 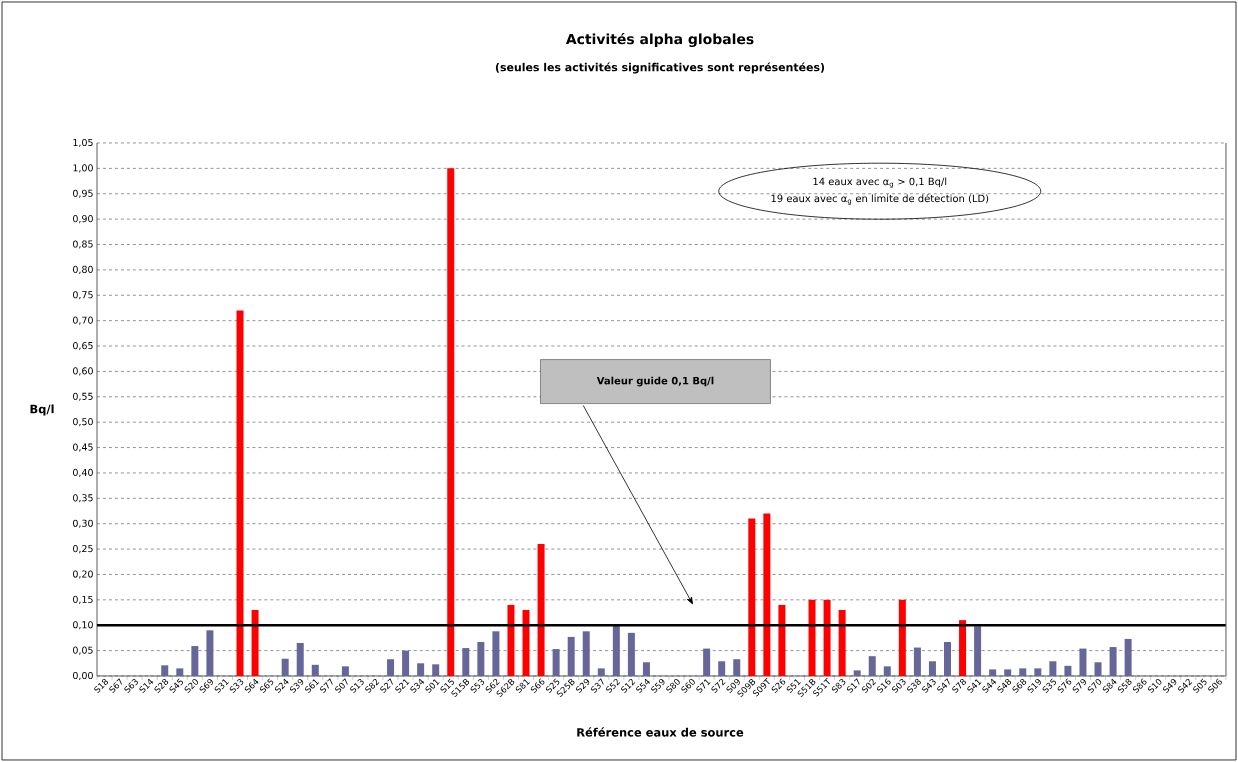 I want to click on x-tick-label: S19, so click(x=1034, y=686).